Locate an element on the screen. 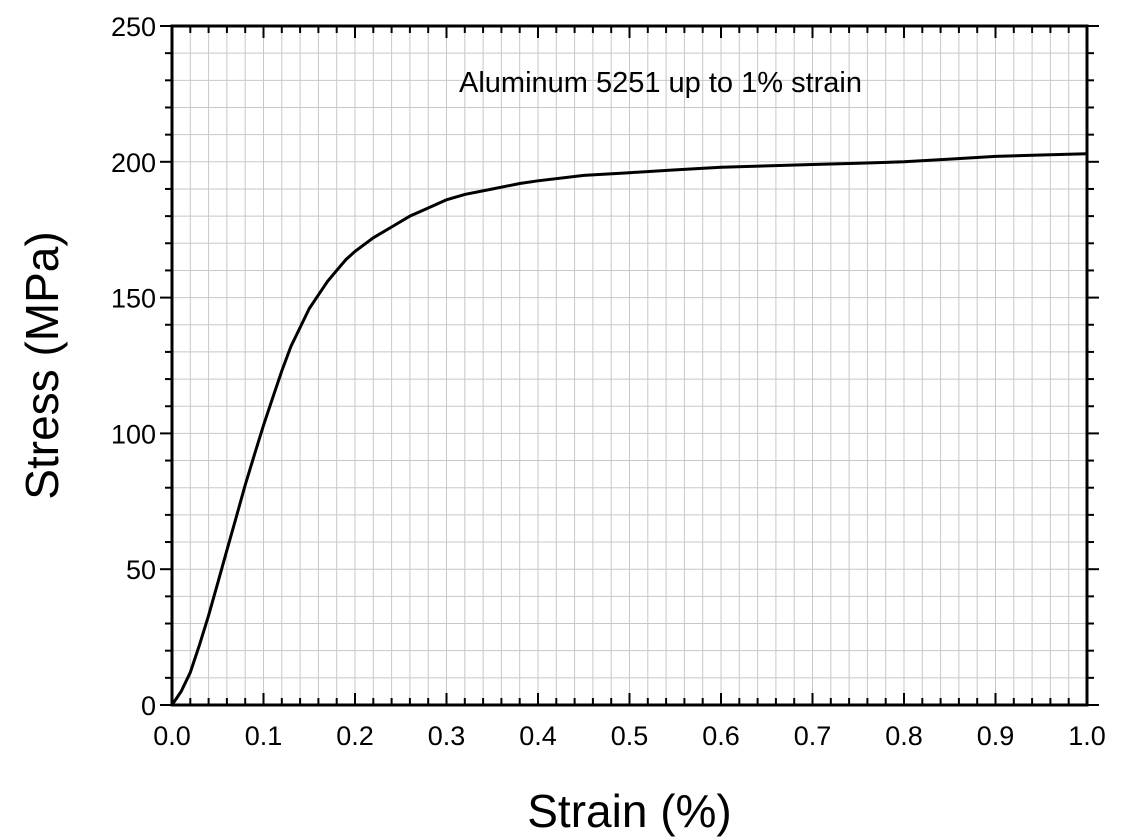 The width and height of the screenshot is (1127, 839). x-tick-label: 0.5 is located at coordinates (630, 736).